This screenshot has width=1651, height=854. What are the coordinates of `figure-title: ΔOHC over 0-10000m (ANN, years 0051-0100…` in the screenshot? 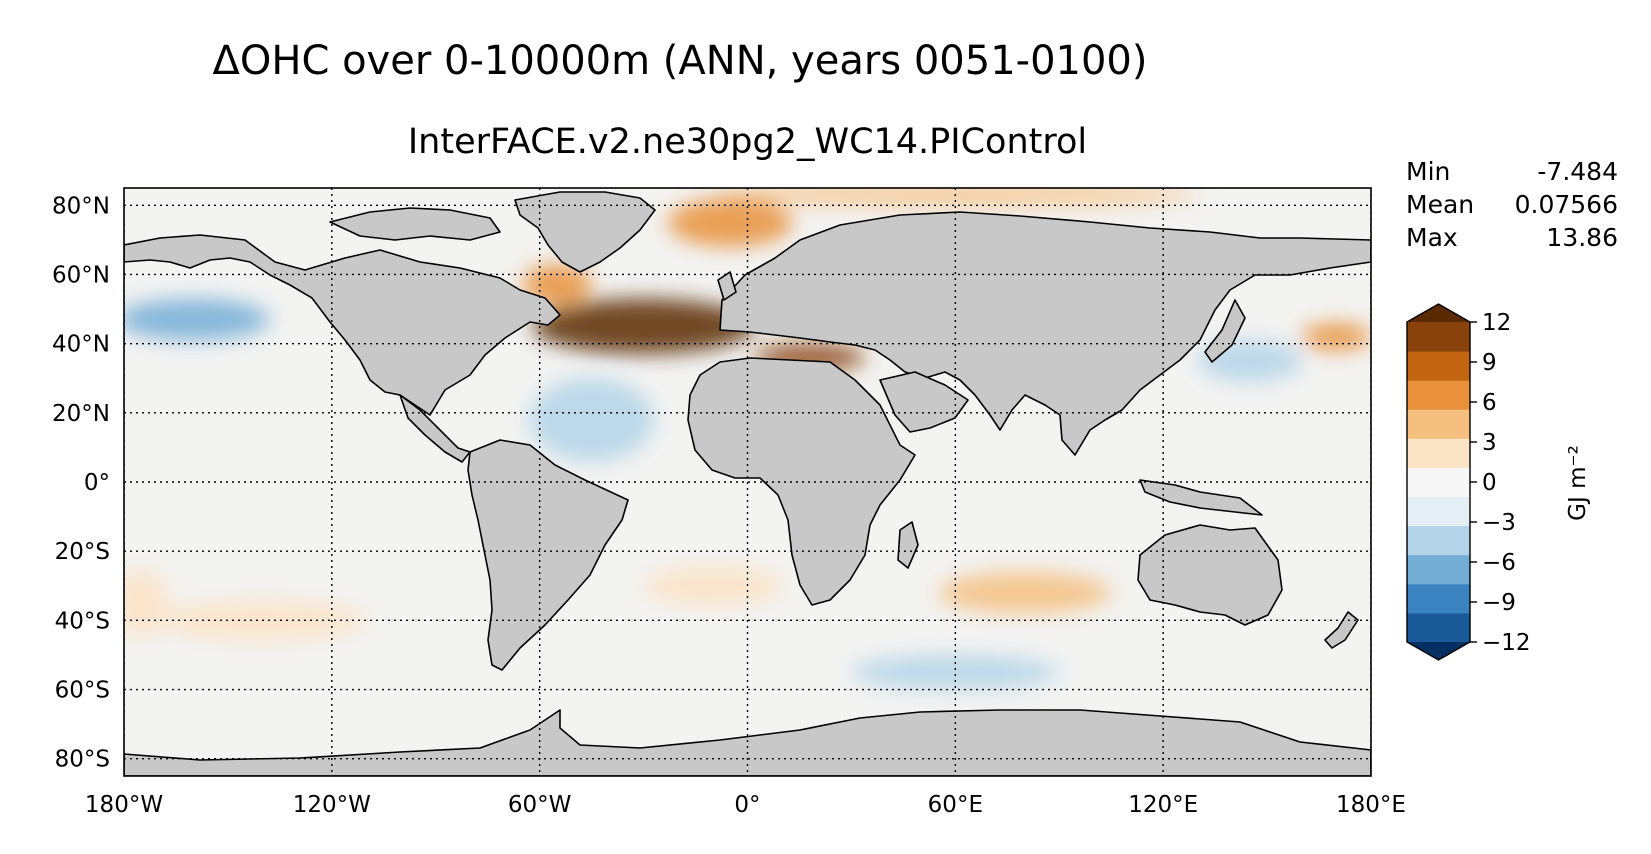 It's located at (680, 61).